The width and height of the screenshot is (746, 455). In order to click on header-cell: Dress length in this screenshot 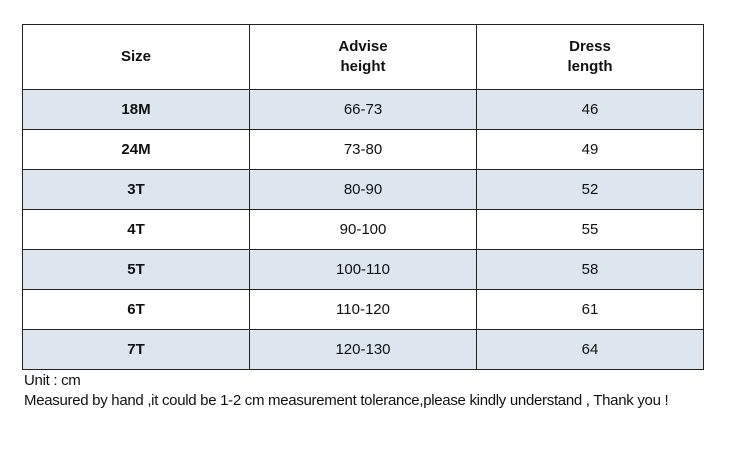, I will do `click(590, 57)`.